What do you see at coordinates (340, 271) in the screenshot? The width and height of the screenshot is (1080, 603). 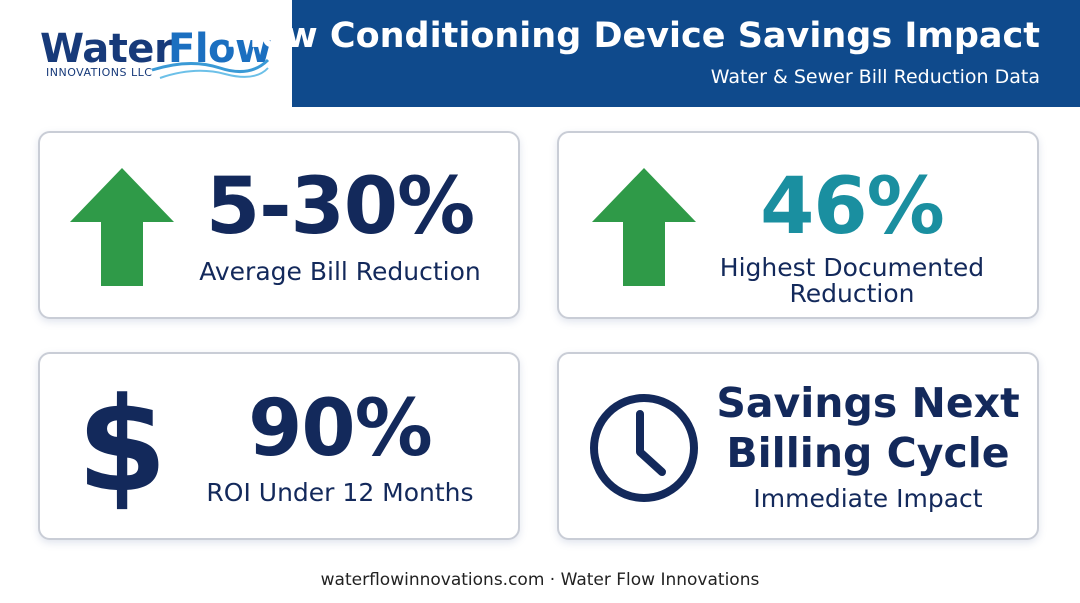 I see `stat-label: Average Bill Reduction` at bounding box center [340, 271].